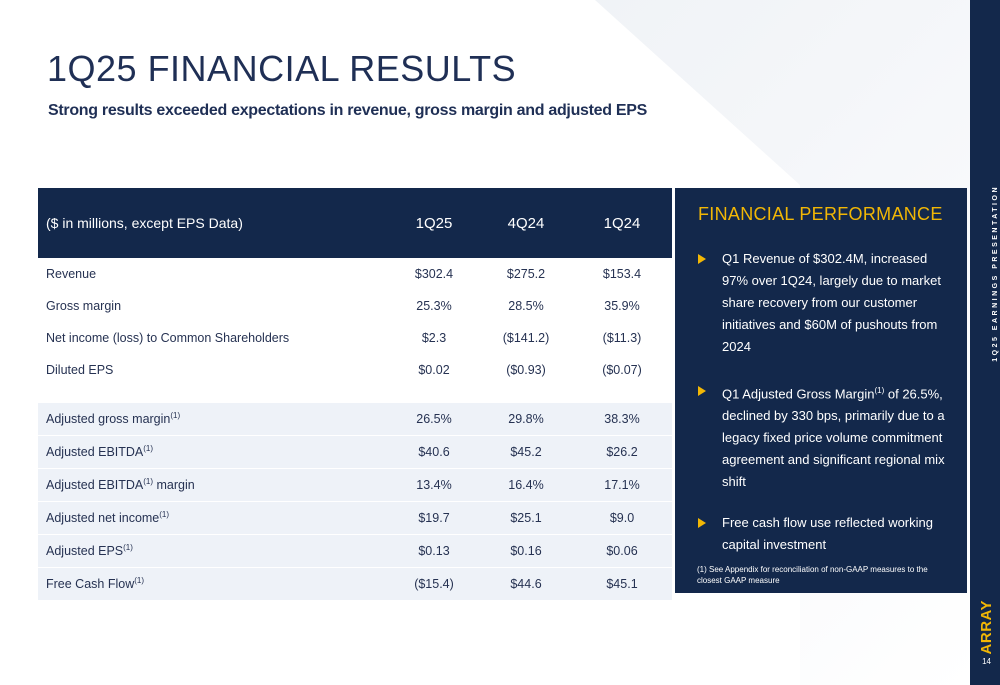 This screenshot has width=1000, height=685. I want to click on cell-1q25: ($15.4), so click(434, 584).